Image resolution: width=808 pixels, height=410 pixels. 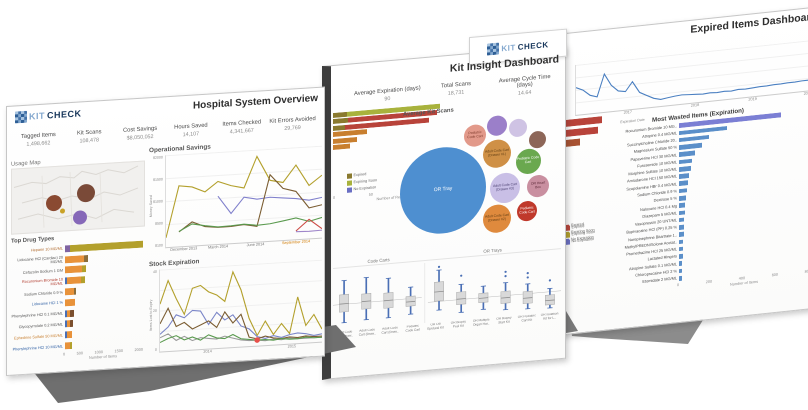 What do you see at coordinates (218, 247) in the screenshot?
I see `x-tick: March 2014` at bounding box center [218, 247].